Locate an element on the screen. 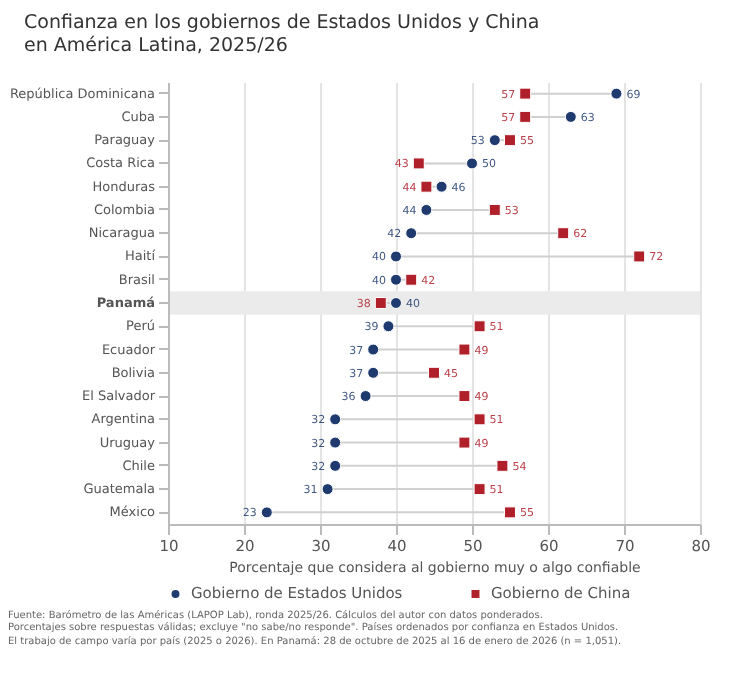 The width and height of the screenshot is (750, 676). chart-title: Confianza en los gobiernos de Estados Unidos y China en América Latina, 2025/26 is located at coordinates (282, 34).